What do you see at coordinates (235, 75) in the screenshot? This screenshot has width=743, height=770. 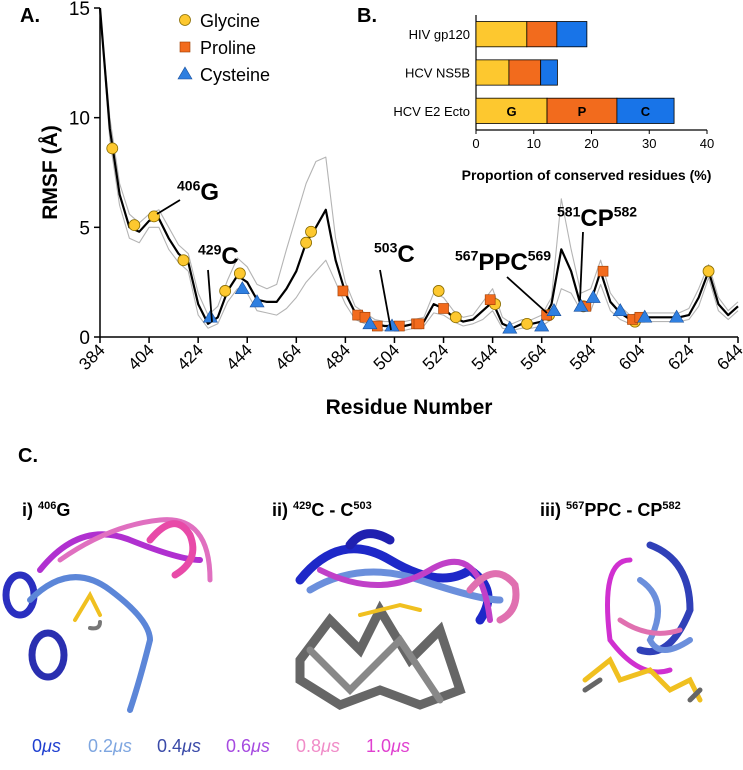 I see `legend-label: Cysteine` at bounding box center [235, 75].